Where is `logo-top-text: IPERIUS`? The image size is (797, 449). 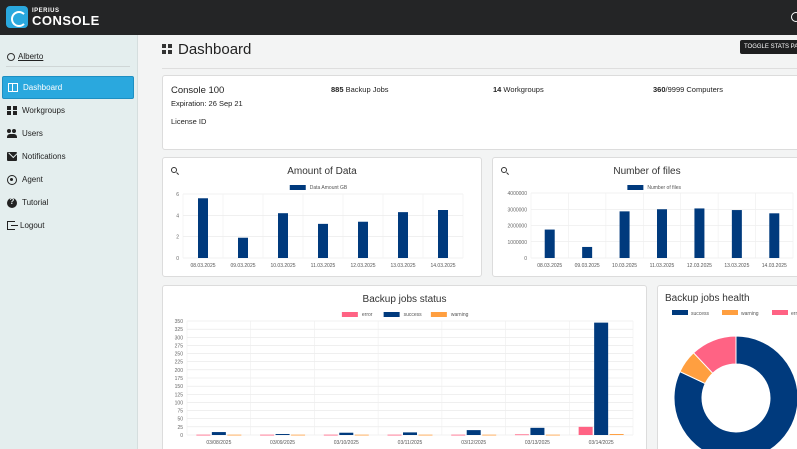
logo-top-text: IPERIUS is located at coordinates (46, 10).